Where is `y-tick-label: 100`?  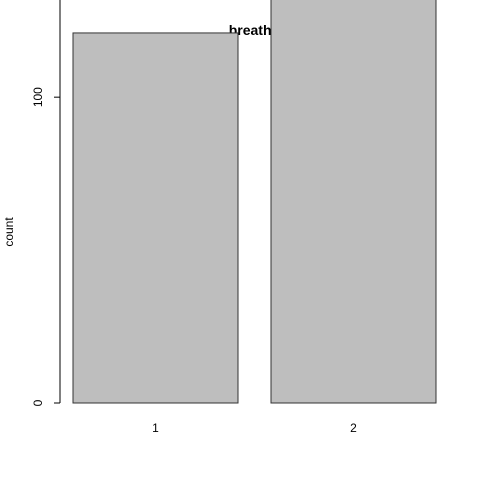
y-tick-label: 100 is located at coordinates (38, 97).